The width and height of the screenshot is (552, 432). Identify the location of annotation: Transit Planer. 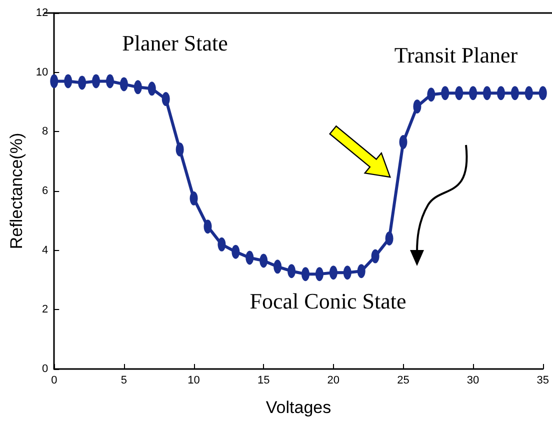
(456, 55).